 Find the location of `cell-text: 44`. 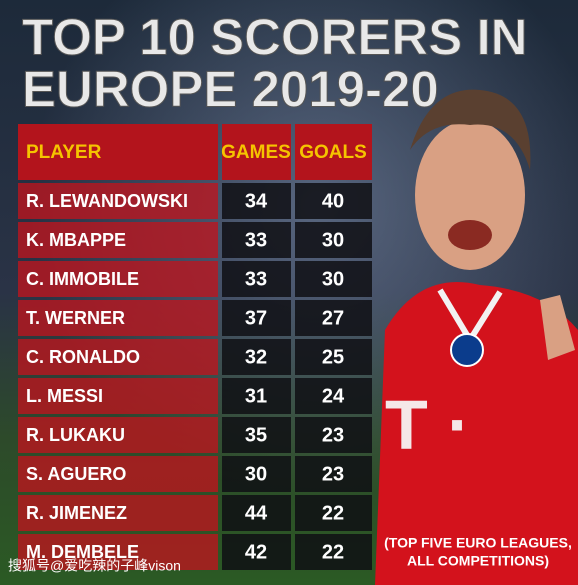

cell-text: 44 is located at coordinates (256, 513).